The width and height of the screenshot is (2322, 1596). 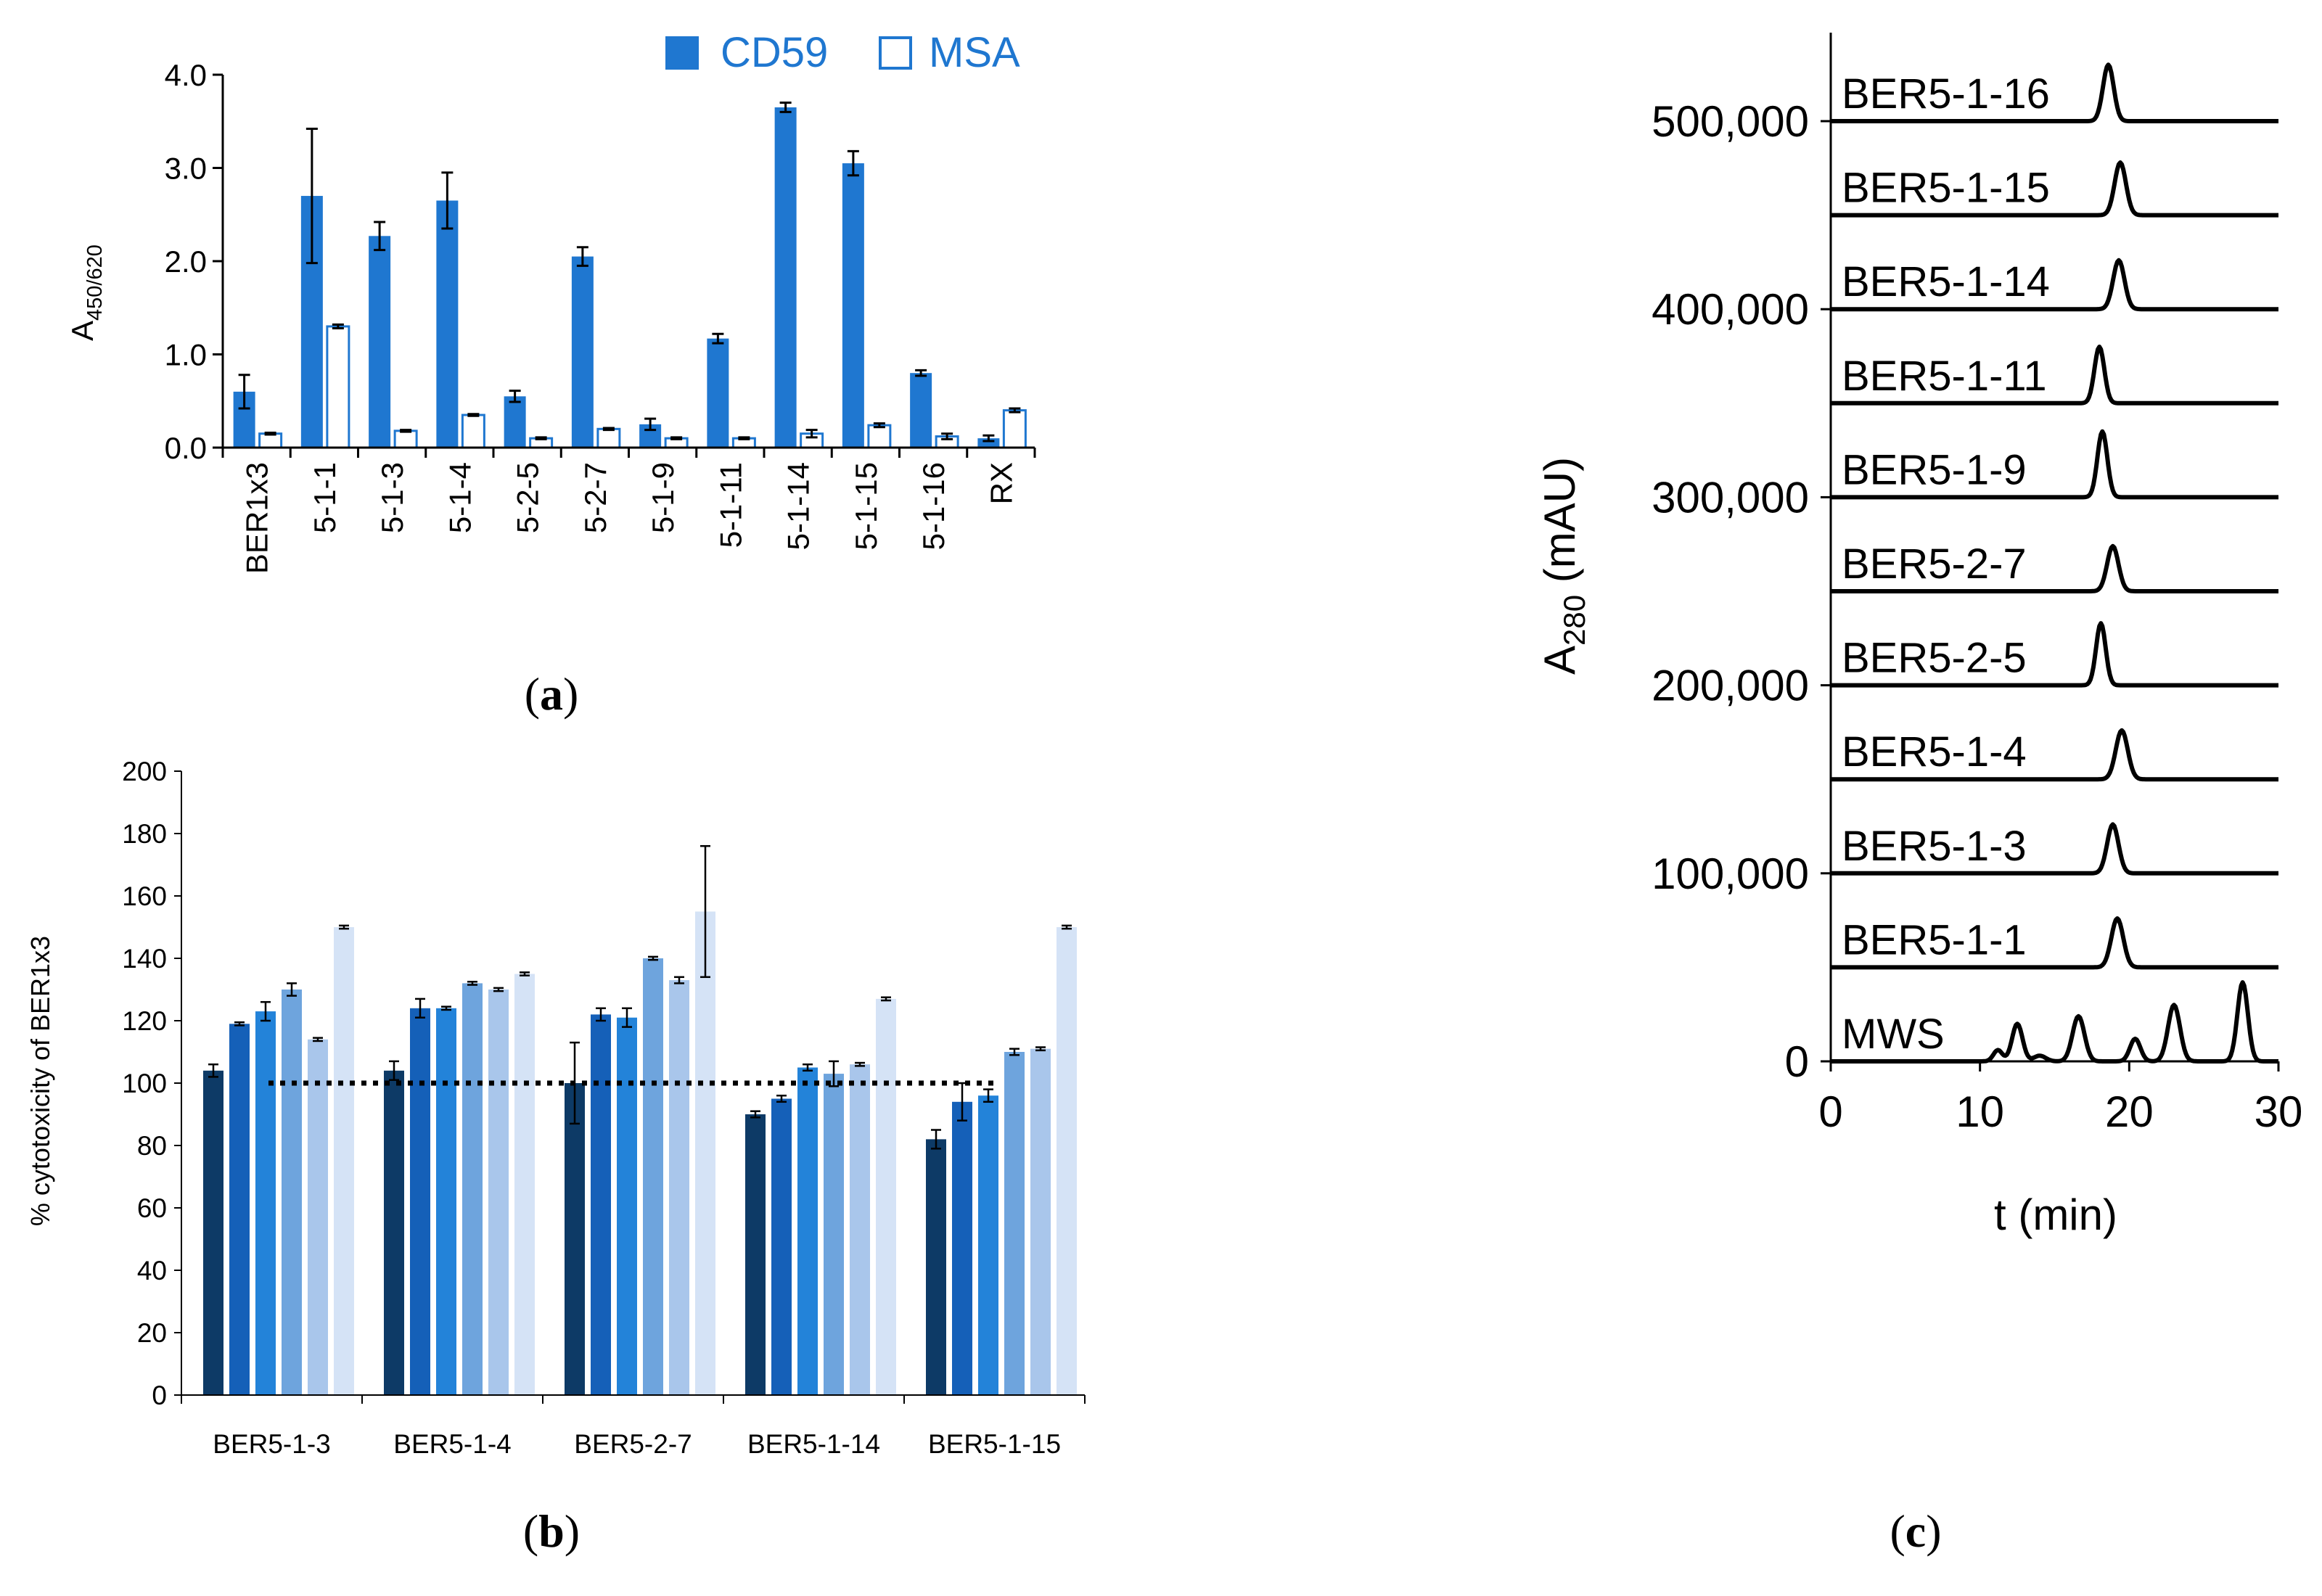 What do you see at coordinates (1946, 94) in the screenshot?
I see `trace-label: BER5-1-16` at bounding box center [1946, 94].